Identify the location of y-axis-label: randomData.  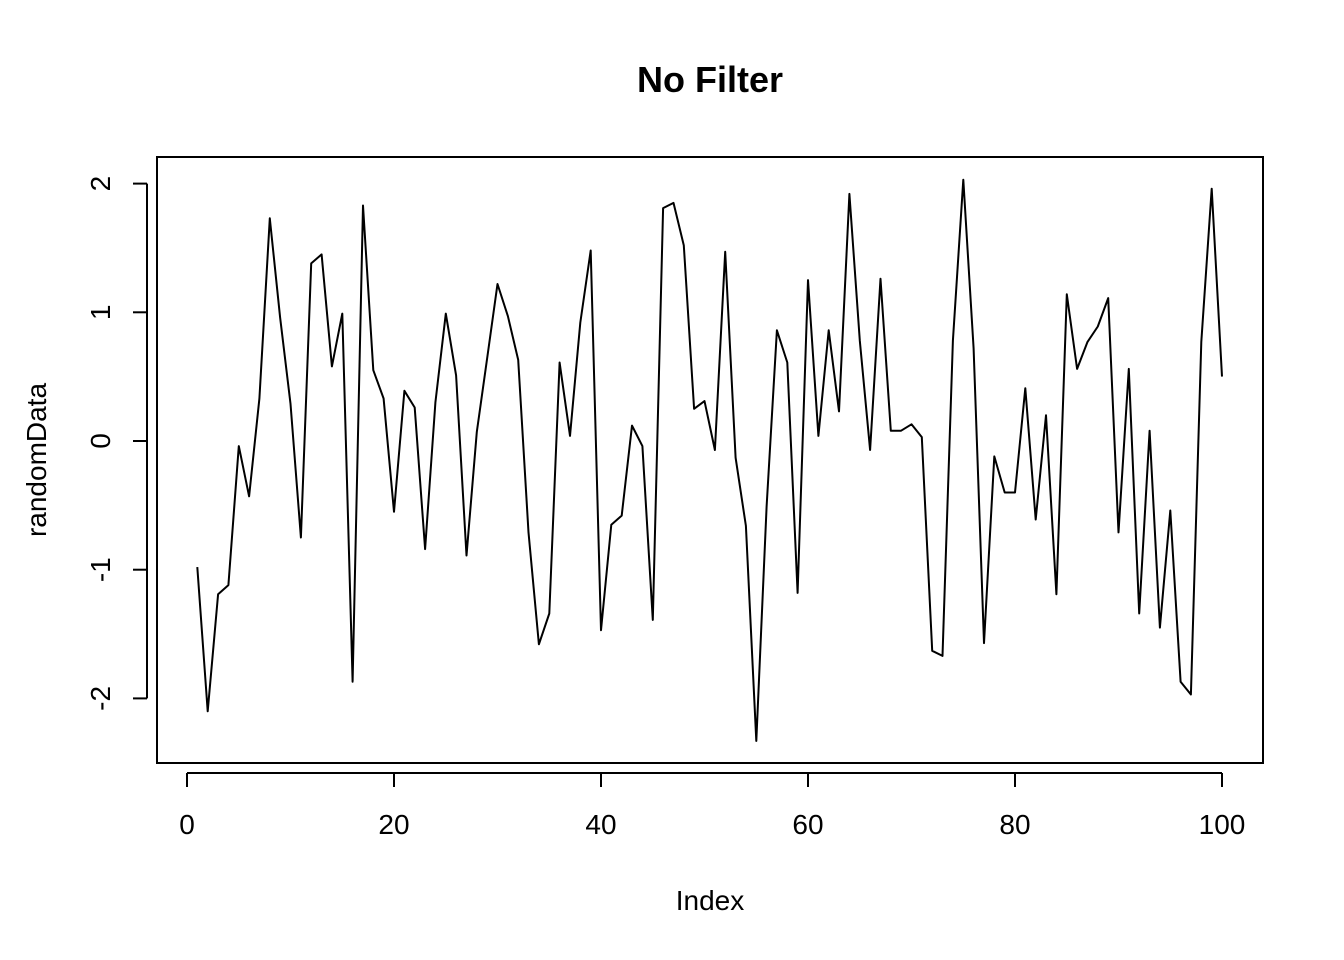
(36, 460).